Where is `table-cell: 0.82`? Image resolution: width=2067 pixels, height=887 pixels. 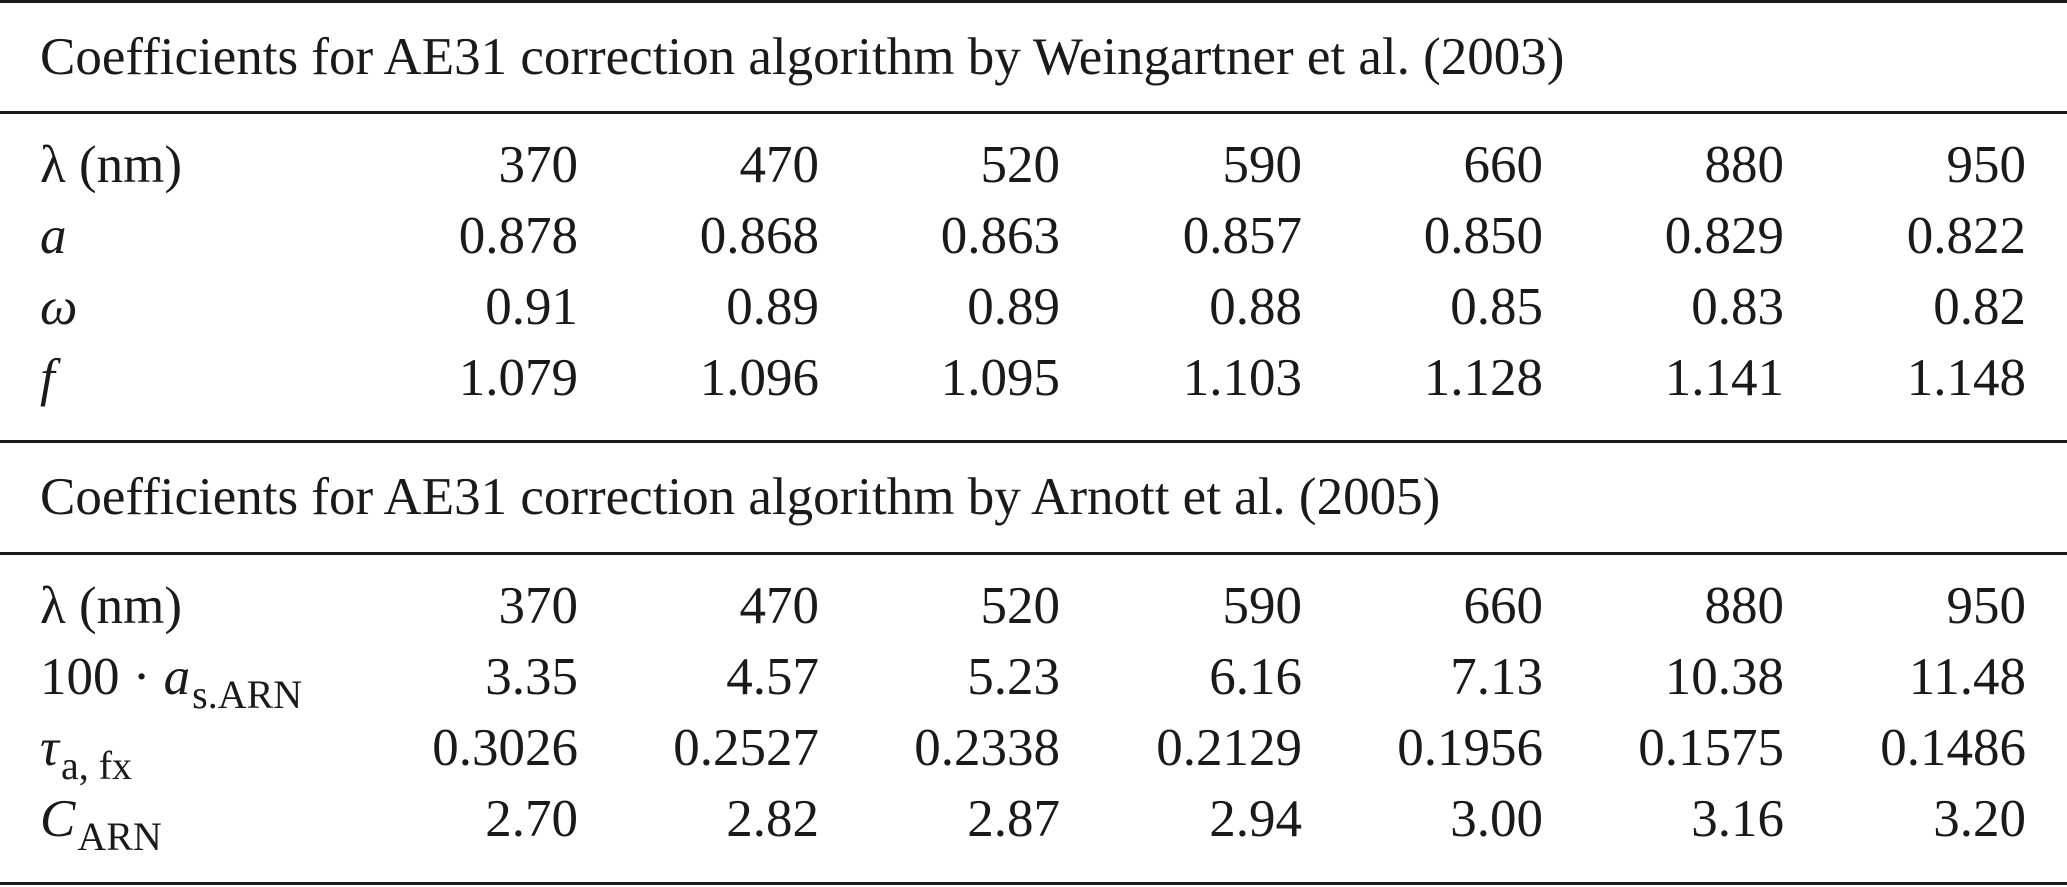 table-cell: 0.82 is located at coordinates (1979, 307).